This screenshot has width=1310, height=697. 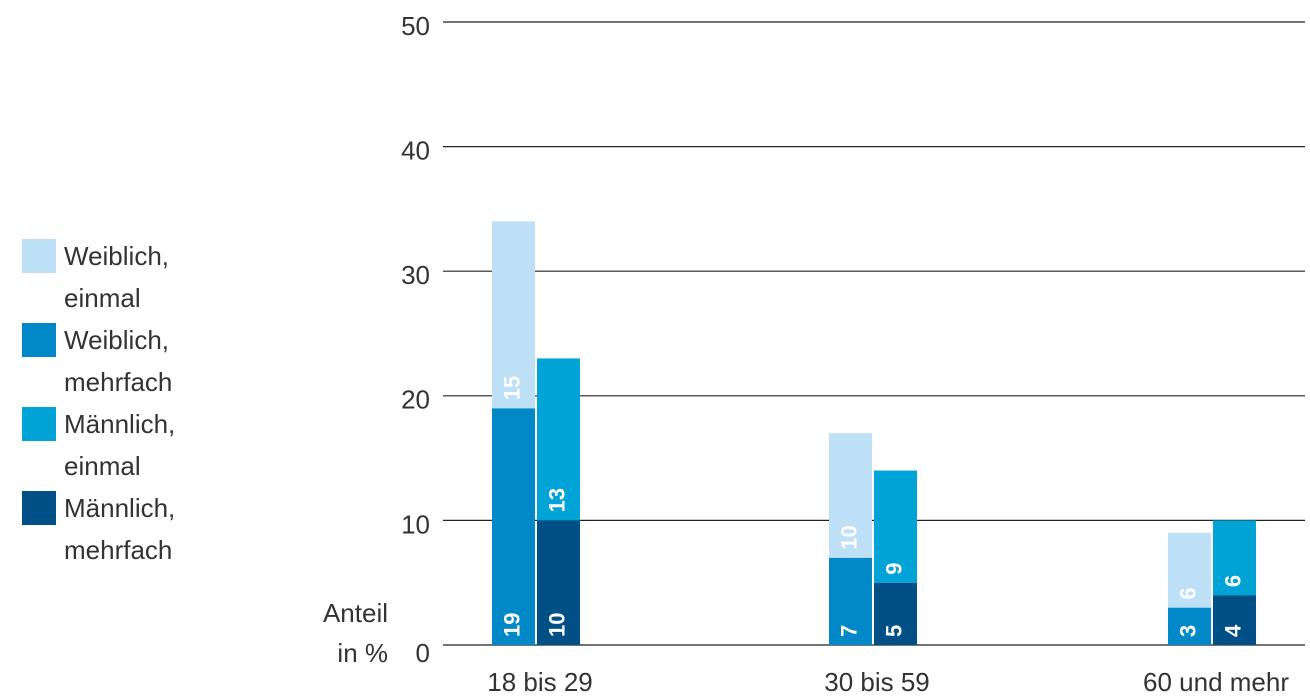 I want to click on y-tick-label: 10, so click(x=415, y=524).